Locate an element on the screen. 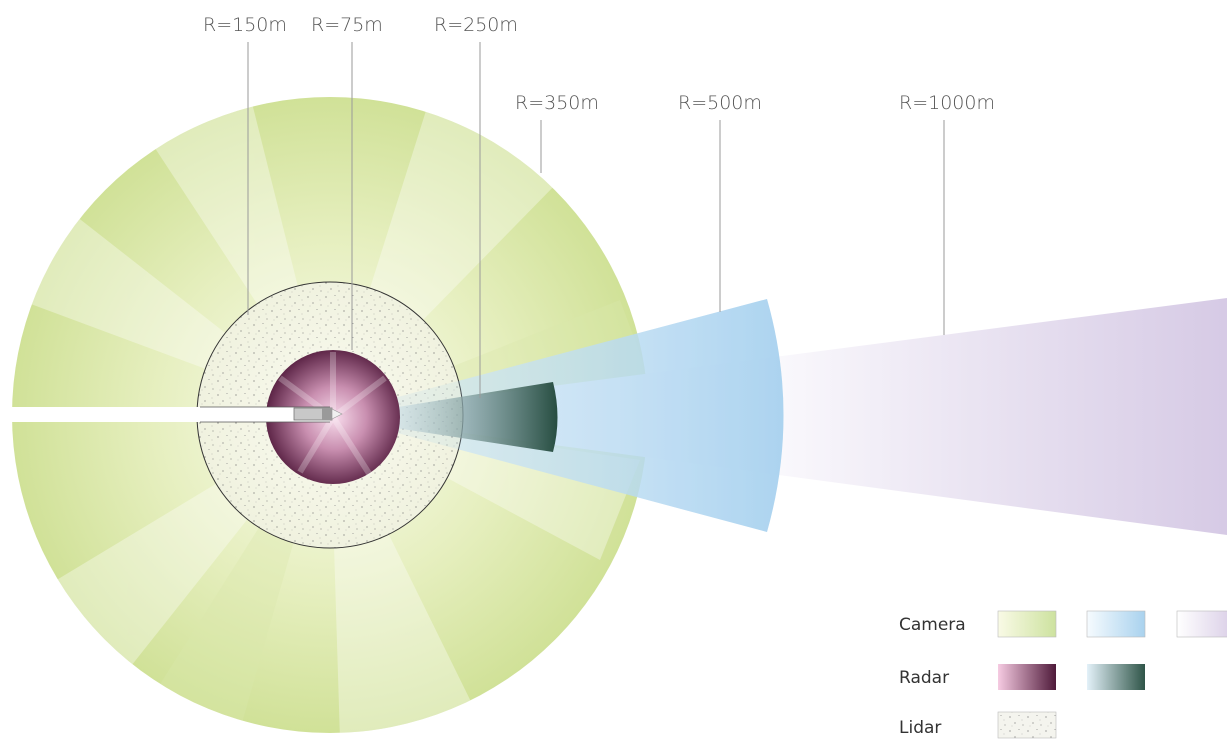 The height and width of the screenshot is (739, 1227). label-r1000: R=1000m is located at coordinates (947, 103).